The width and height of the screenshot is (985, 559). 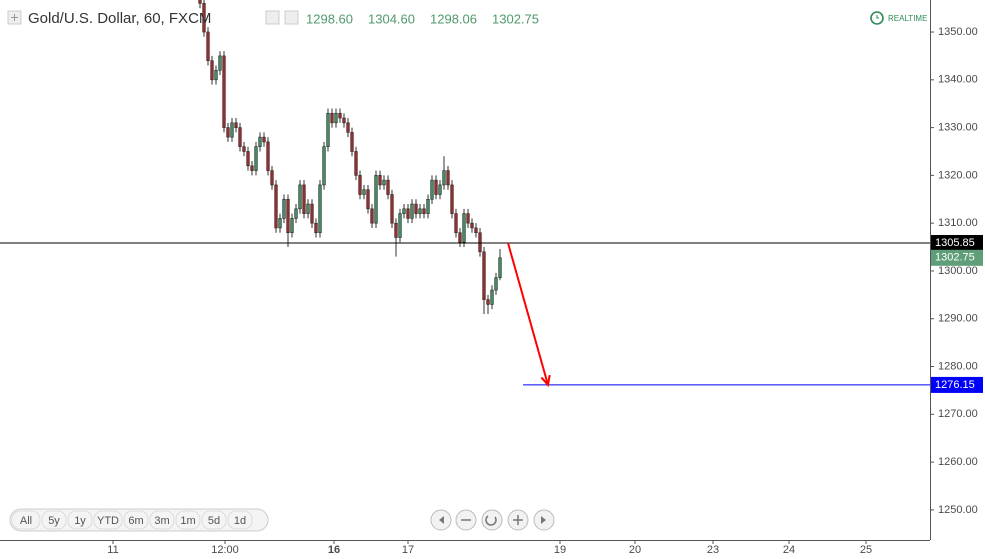 I want to click on range-button-label: 1d, so click(x=240, y=521).